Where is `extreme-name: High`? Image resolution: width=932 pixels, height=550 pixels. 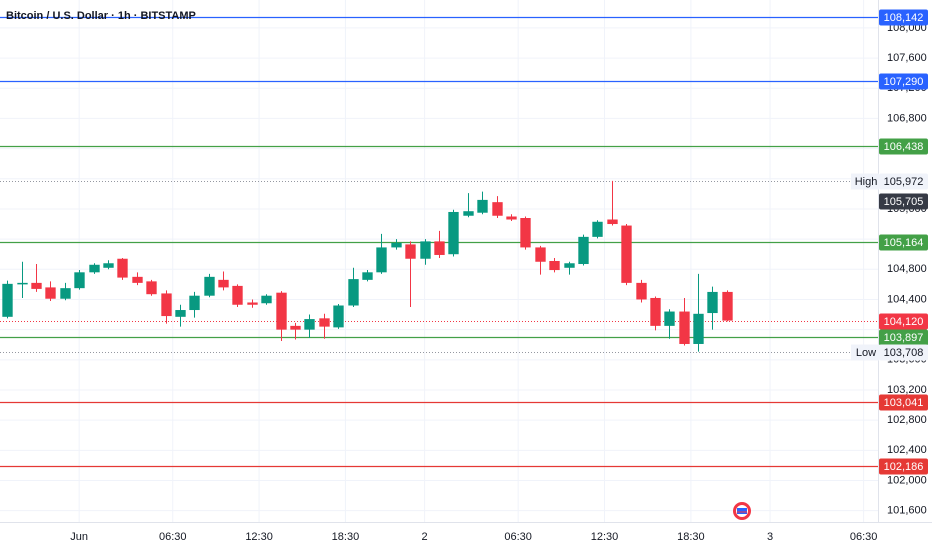 extreme-name: High is located at coordinates (866, 182).